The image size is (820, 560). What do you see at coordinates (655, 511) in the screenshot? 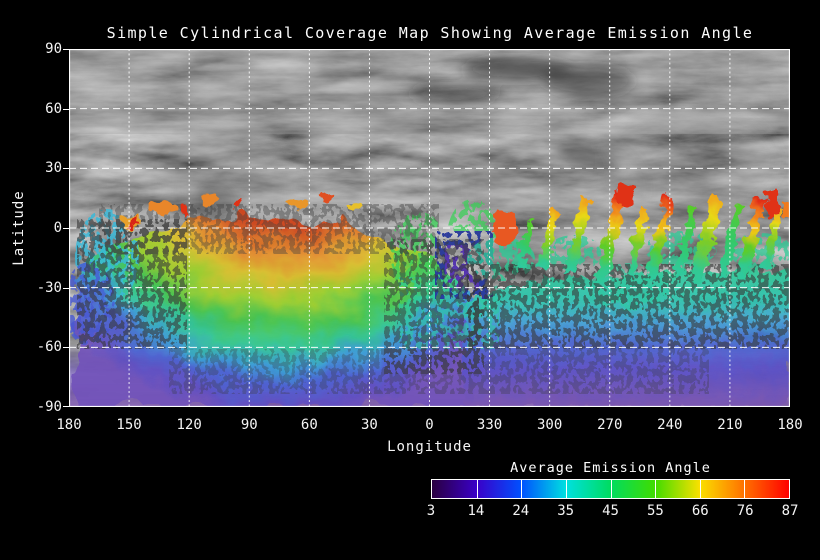
I see `colorbar-tick-label: 55` at bounding box center [655, 511].